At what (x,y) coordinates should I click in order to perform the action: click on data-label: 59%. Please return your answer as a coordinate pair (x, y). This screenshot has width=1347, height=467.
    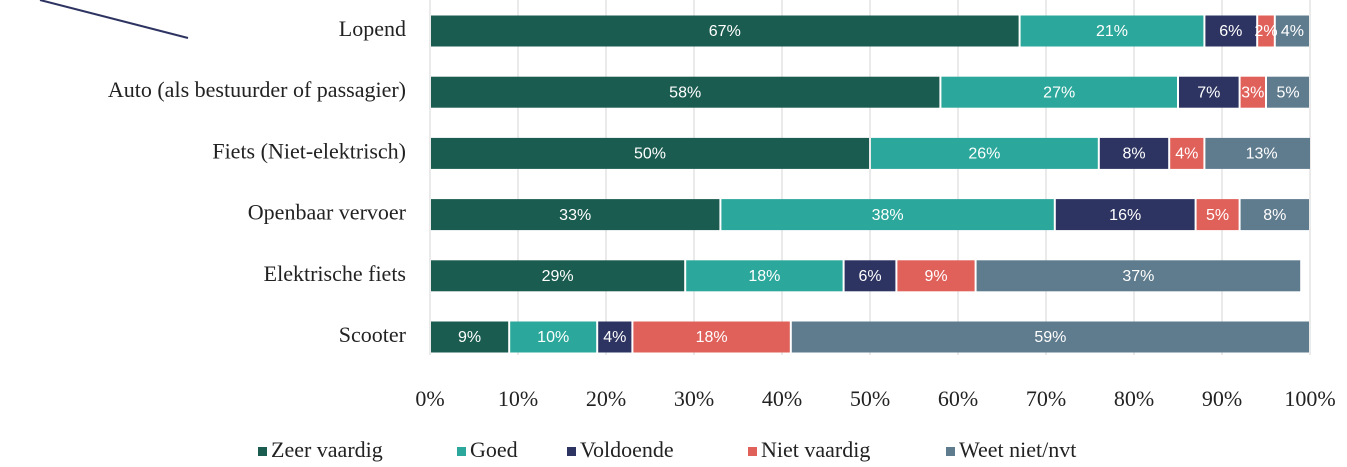
    Looking at the image, I should click on (1050, 337).